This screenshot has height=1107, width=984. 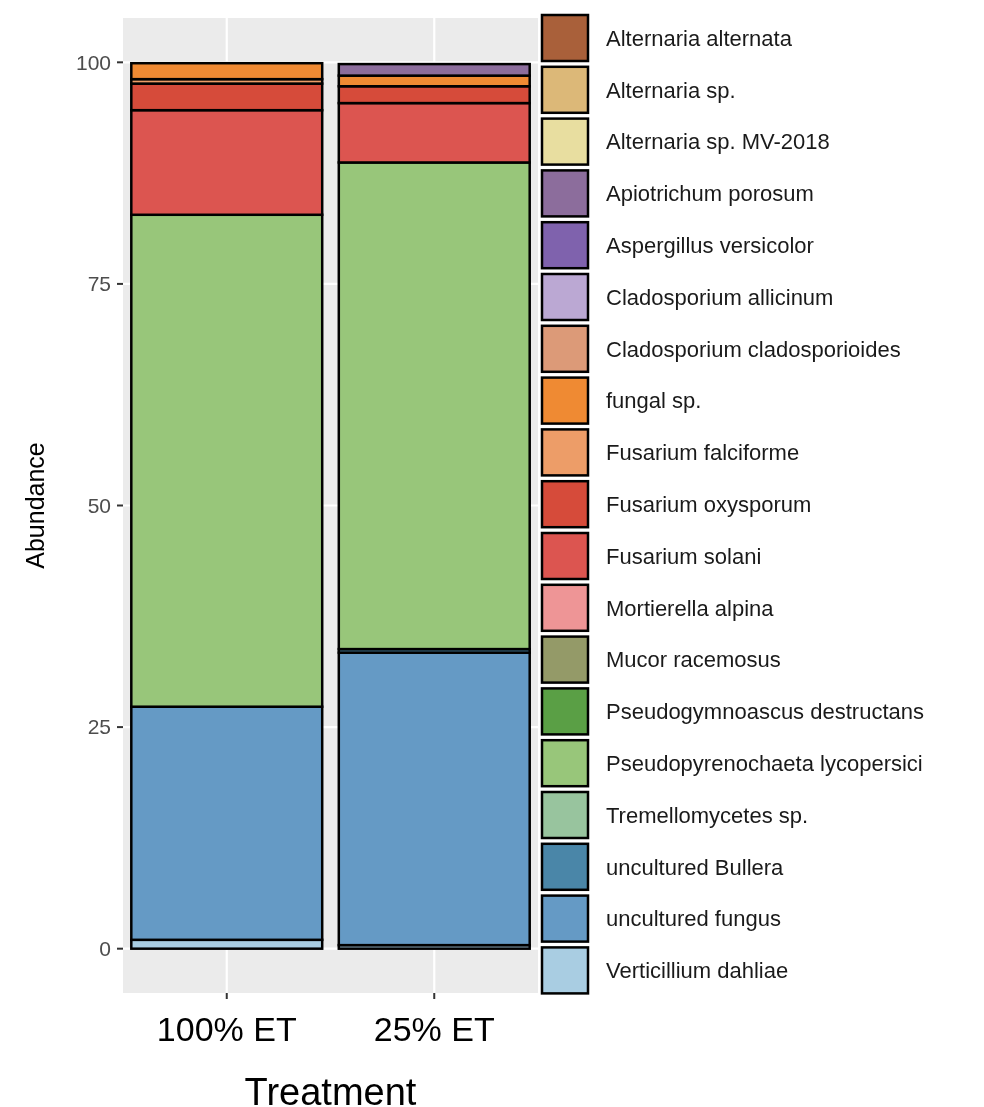 I want to click on x-tick-label: 25% ET, so click(x=434, y=1029).